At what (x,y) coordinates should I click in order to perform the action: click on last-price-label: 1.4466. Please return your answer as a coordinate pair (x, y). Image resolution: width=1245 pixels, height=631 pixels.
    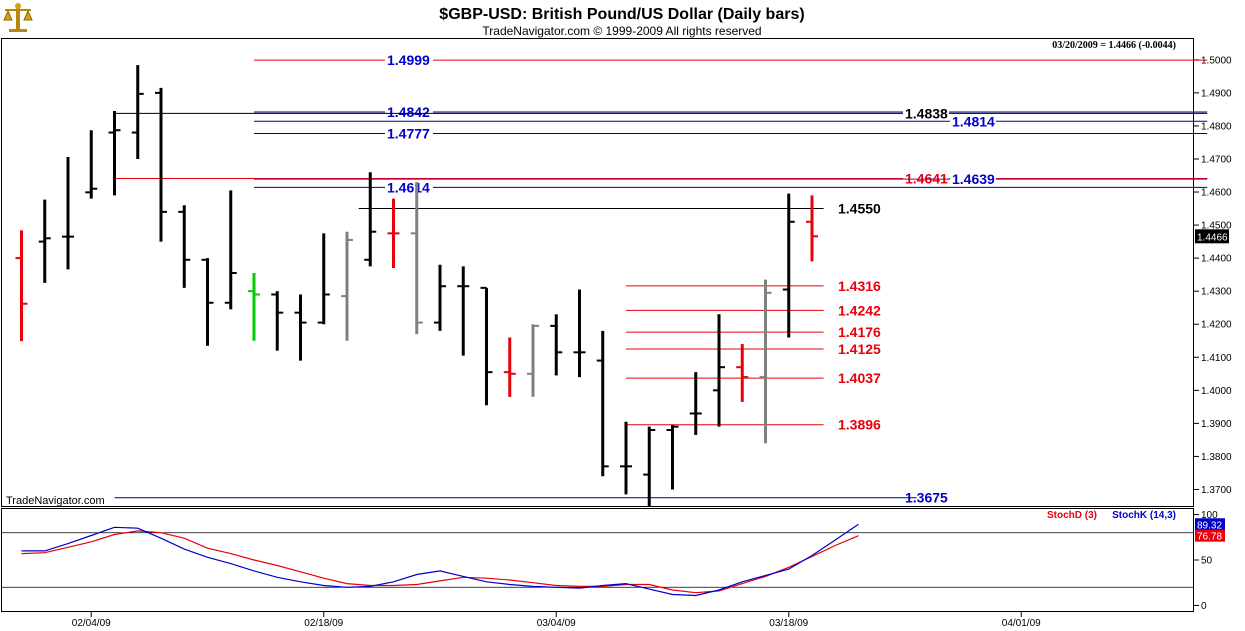
    Looking at the image, I should click on (1212, 237).